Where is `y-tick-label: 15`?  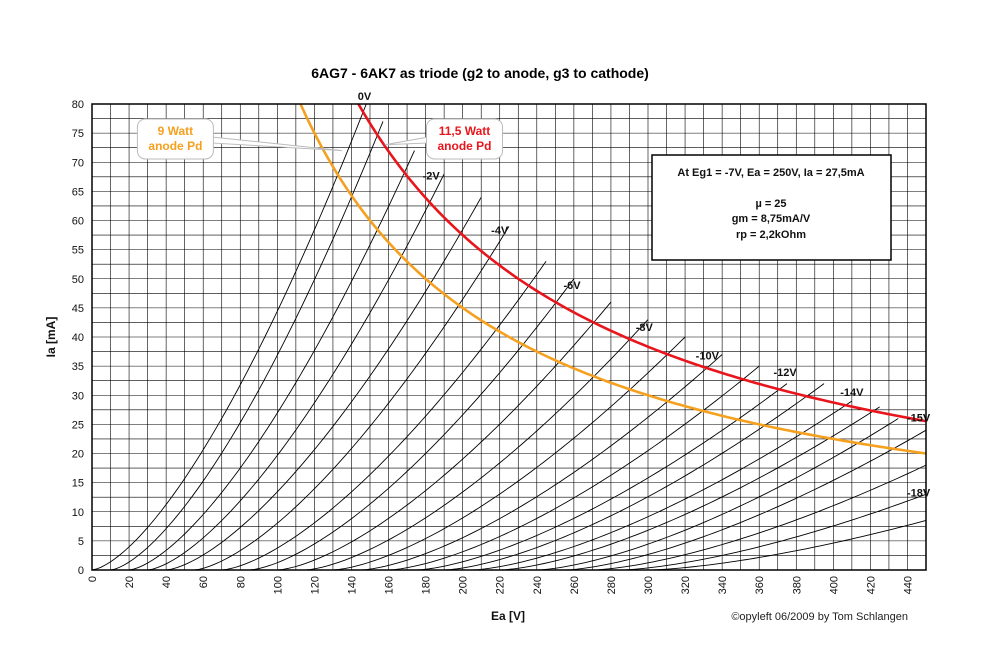
y-tick-label: 15 is located at coordinates (78, 484).